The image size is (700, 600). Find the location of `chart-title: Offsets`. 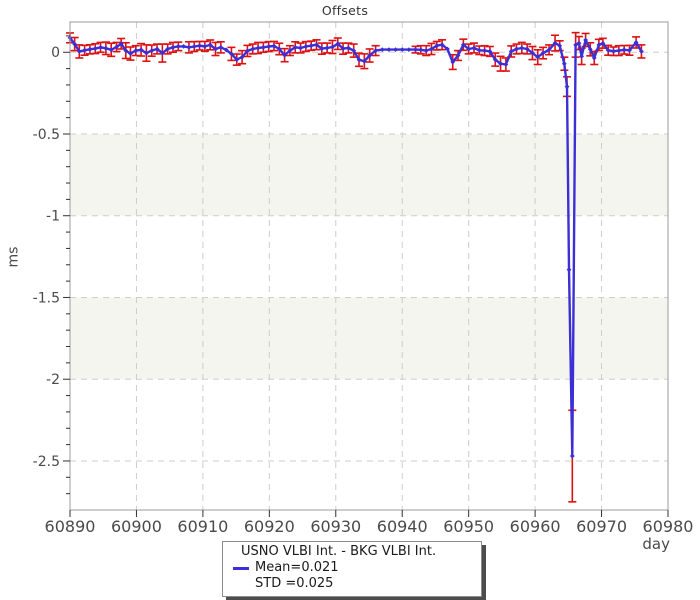

chart-title: Offsets is located at coordinates (345, 10).